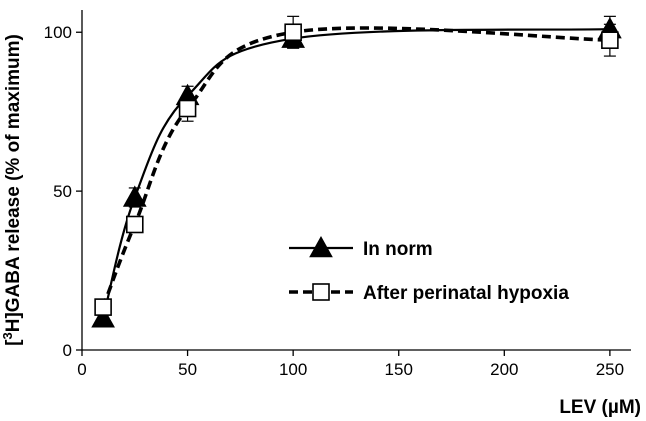 The image size is (646, 421). I want to click on x-tick-label: 50, so click(187, 369).